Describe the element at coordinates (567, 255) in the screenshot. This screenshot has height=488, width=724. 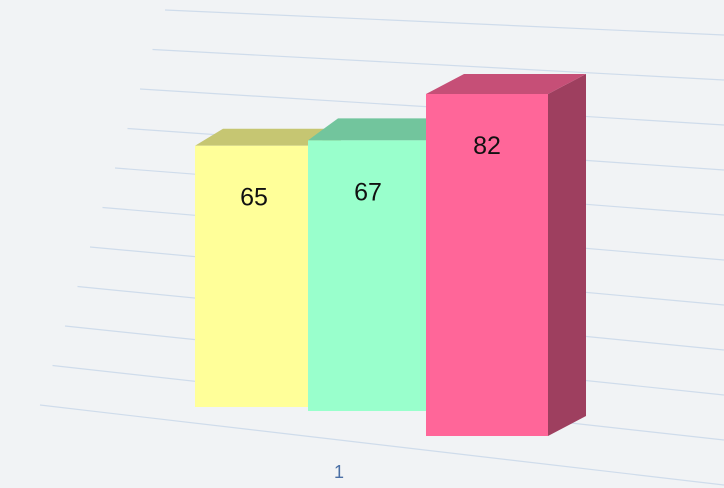
I see `bar-side` at that location.